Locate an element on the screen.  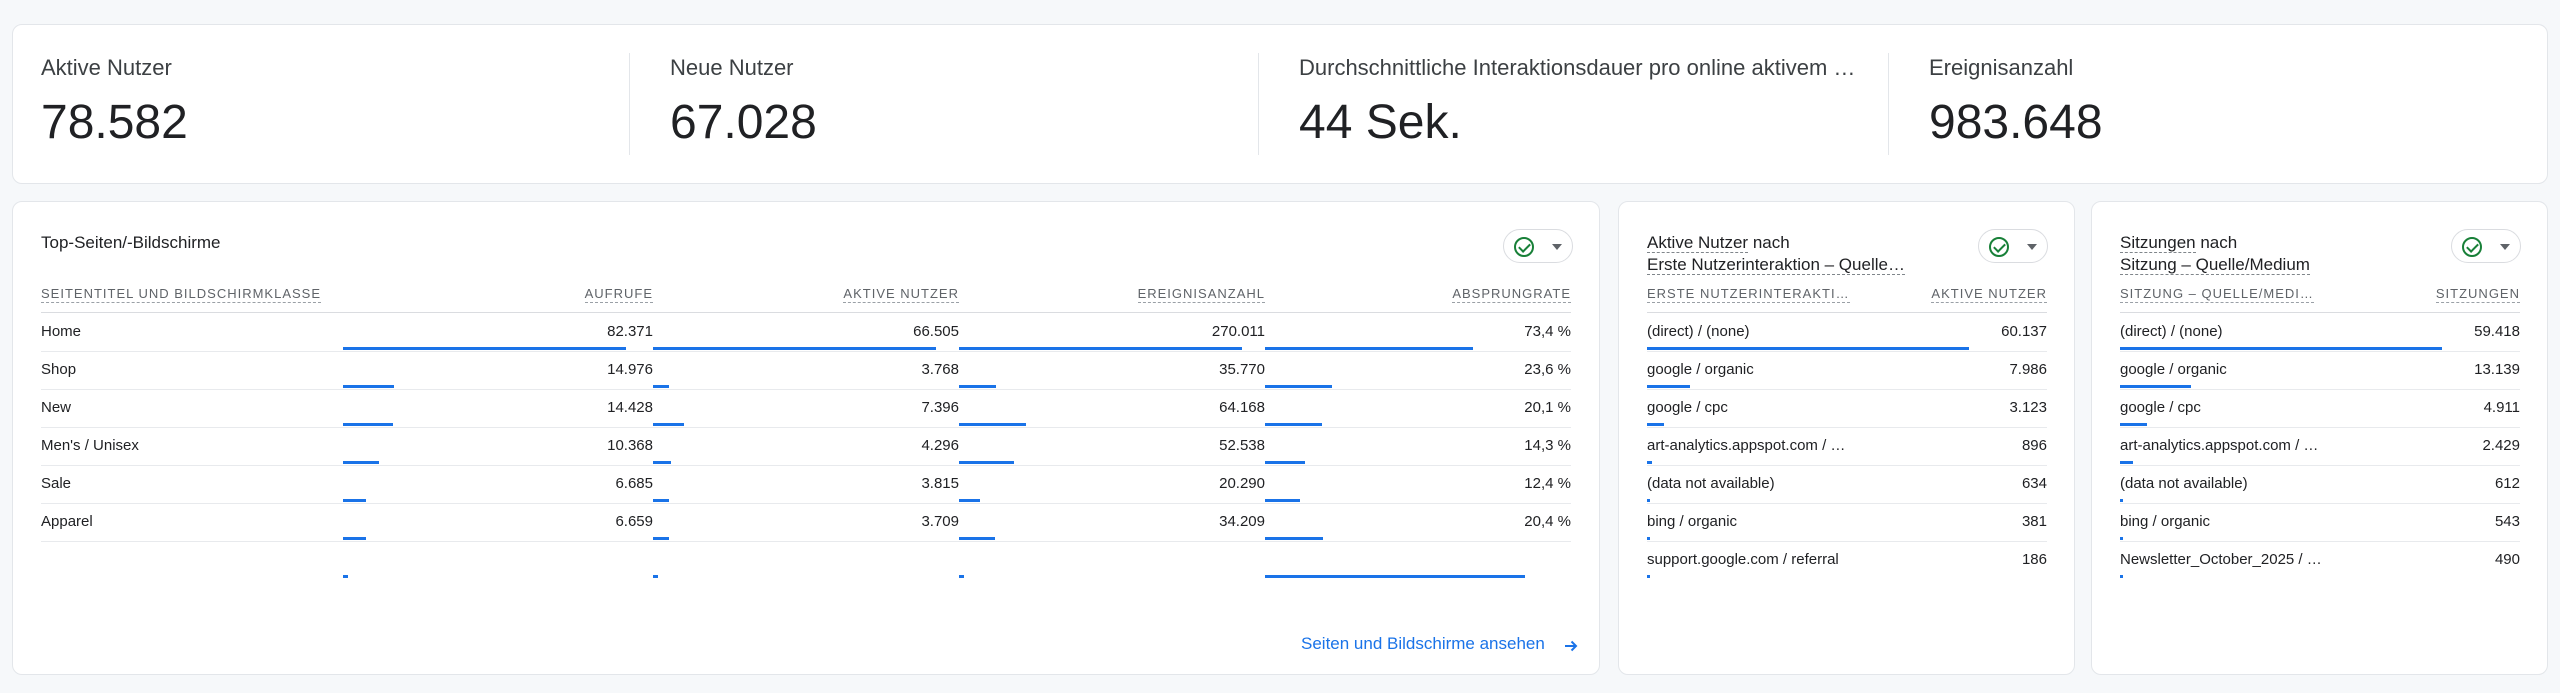
kpi-active-users: Aktive Nutzer 78.582 is located at coordinates (321, 105).